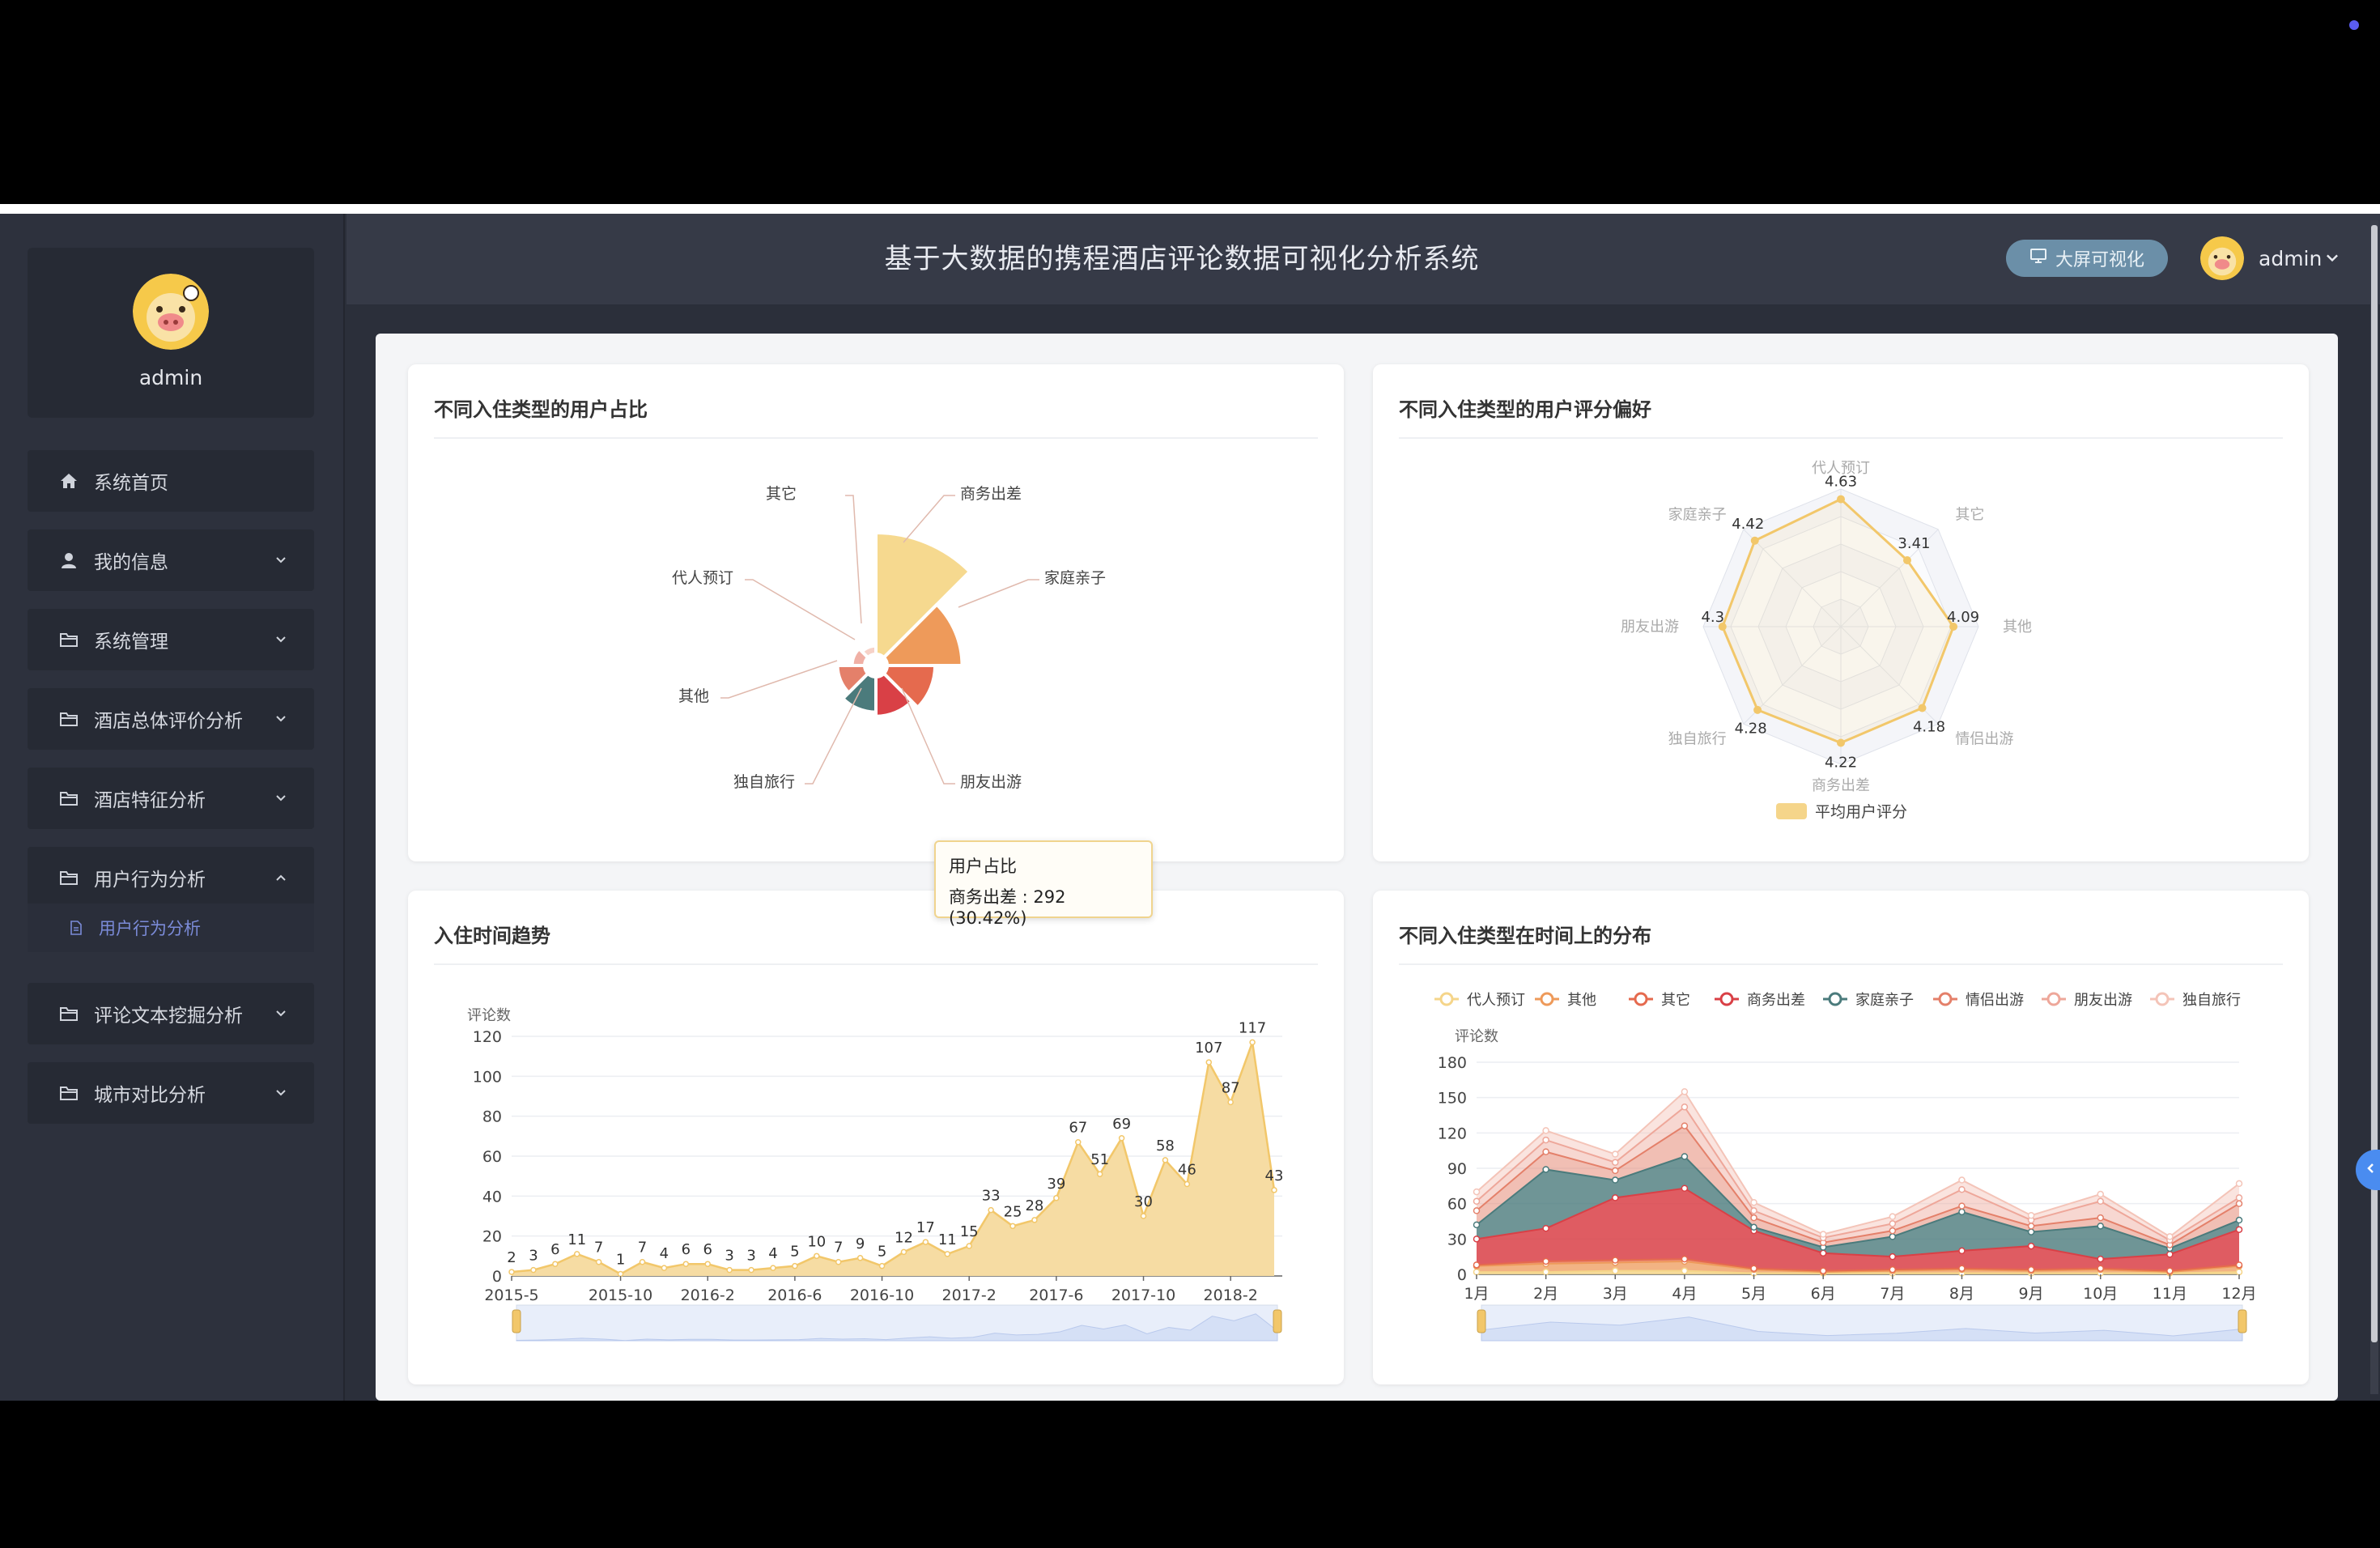  I want to click on rose-label: 朋友出游, so click(991, 782).